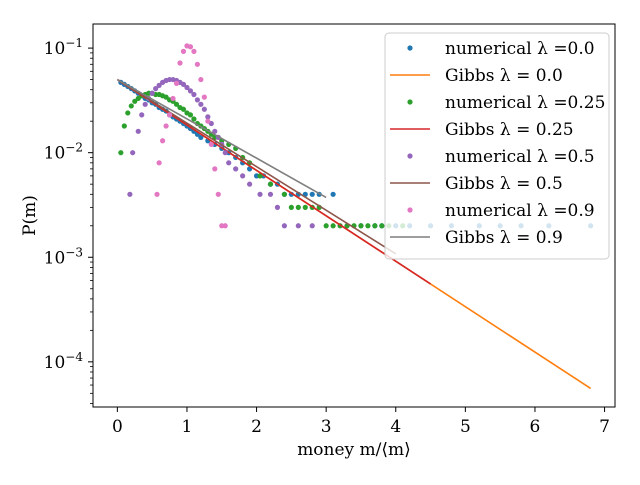  I want to click on y-tick-label: 10⁻⁴, so click(64, 361).